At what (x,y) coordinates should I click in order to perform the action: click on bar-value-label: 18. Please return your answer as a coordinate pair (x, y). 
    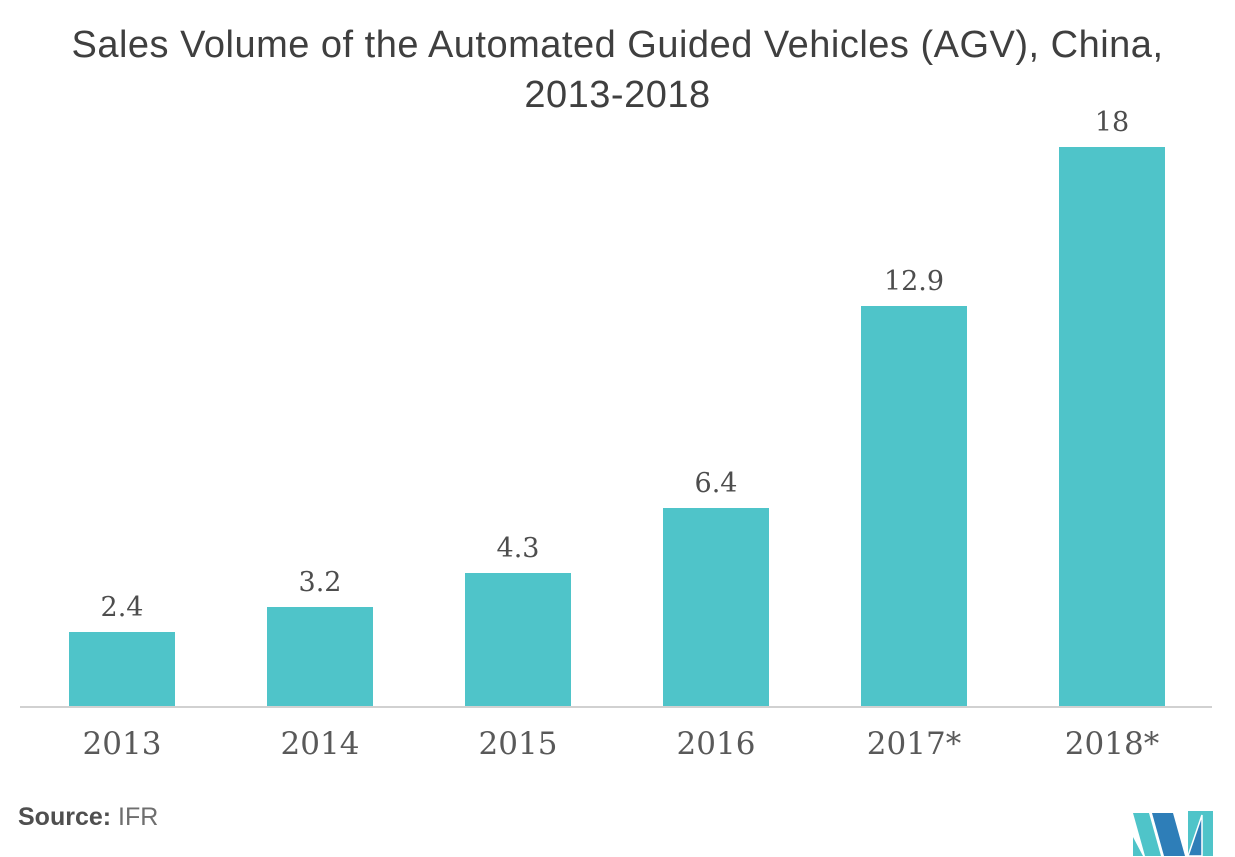
    Looking at the image, I should click on (1112, 122).